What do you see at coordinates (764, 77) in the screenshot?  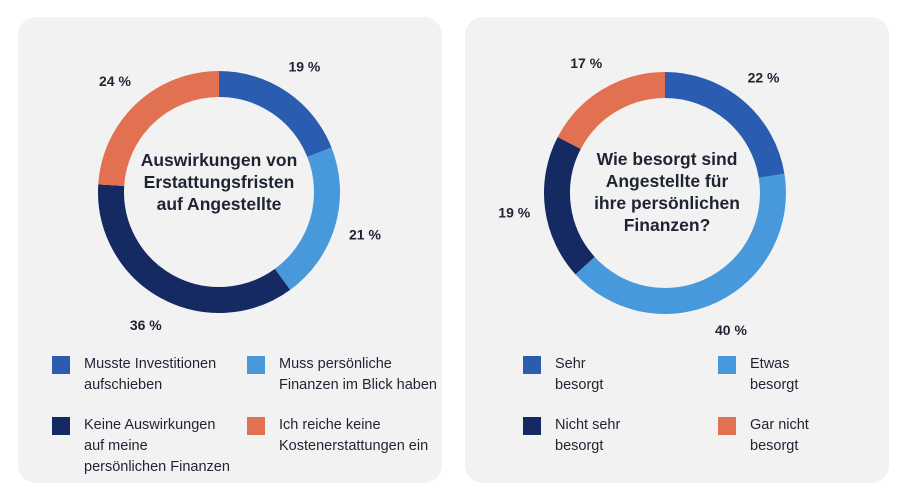 I see `slice-percent-label: 22 %` at bounding box center [764, 77].